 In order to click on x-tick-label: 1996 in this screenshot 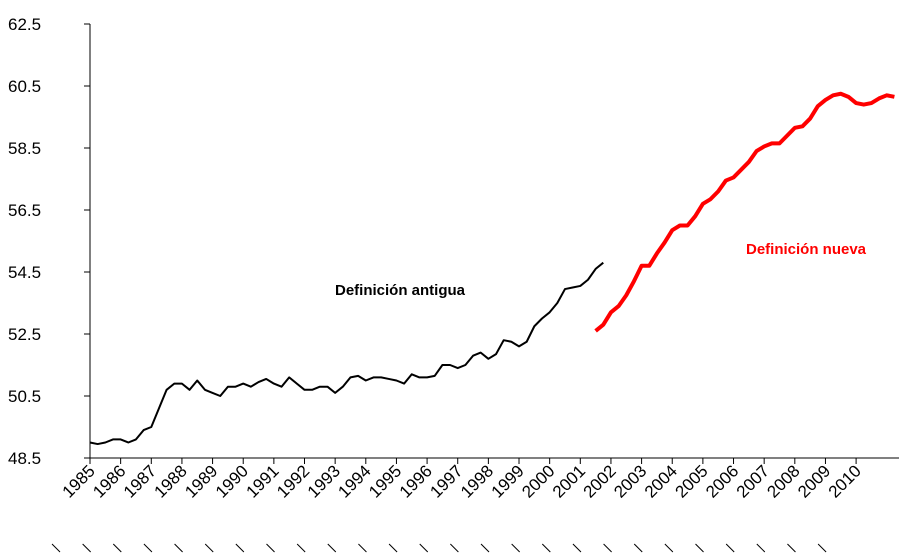, I will do `click(416, 481)`.